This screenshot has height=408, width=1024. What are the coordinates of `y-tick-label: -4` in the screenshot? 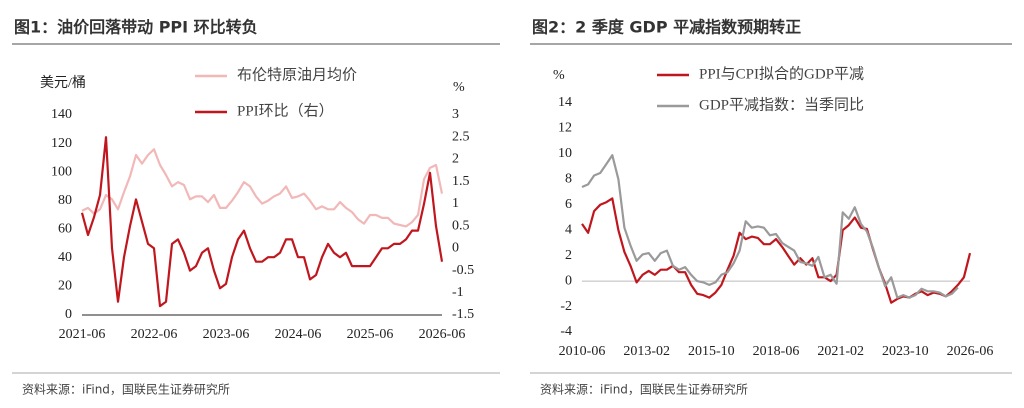 It's located at (566, 331).